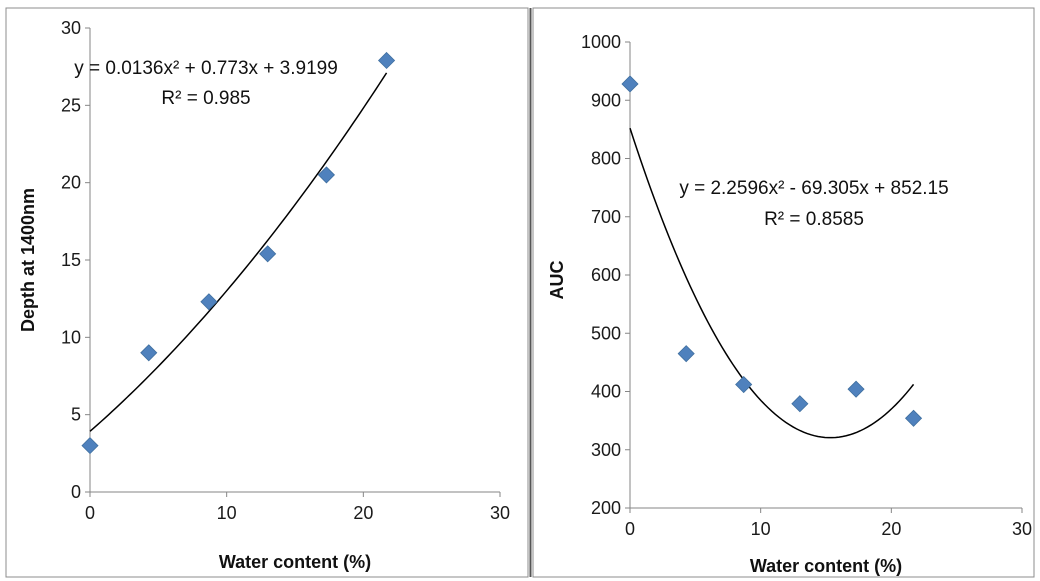  What do you see at coordinates (630, 529) in the screenshot?
I see `right-x-tick-label: 0` at bounding box center [630, 529].